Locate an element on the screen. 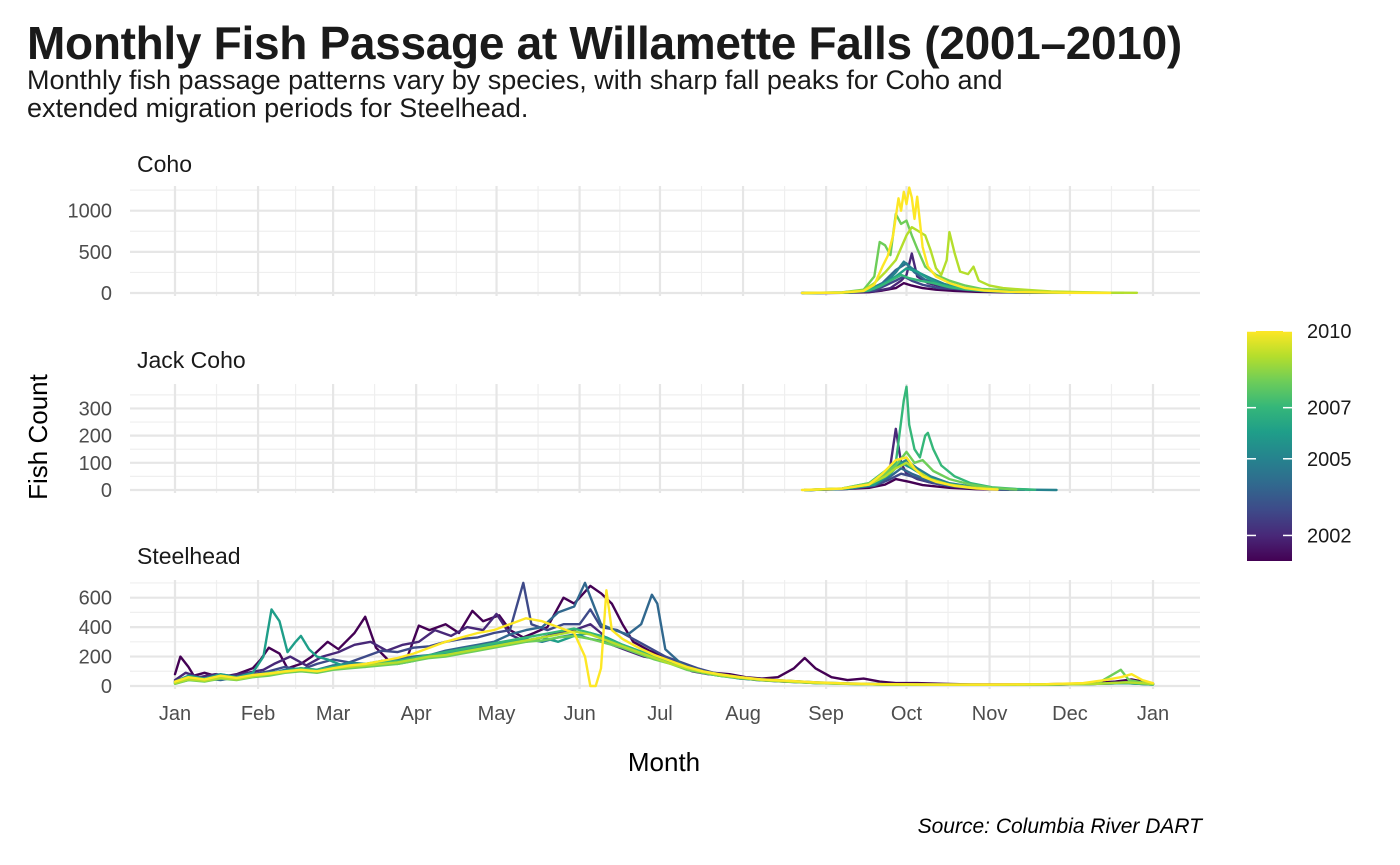  x-tick-label: Sep is located at coordinates (826, 714).